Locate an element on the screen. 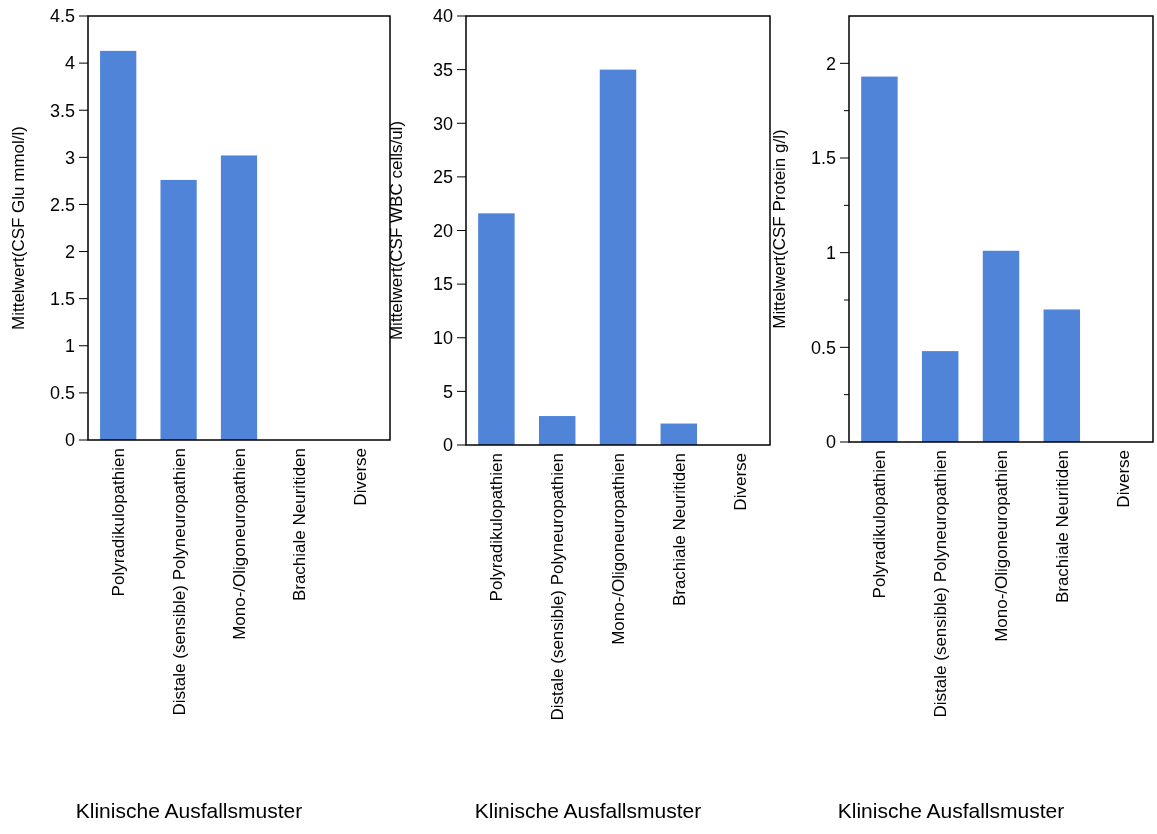  y-tick-label: 5 is located at coordinates (447, 391).